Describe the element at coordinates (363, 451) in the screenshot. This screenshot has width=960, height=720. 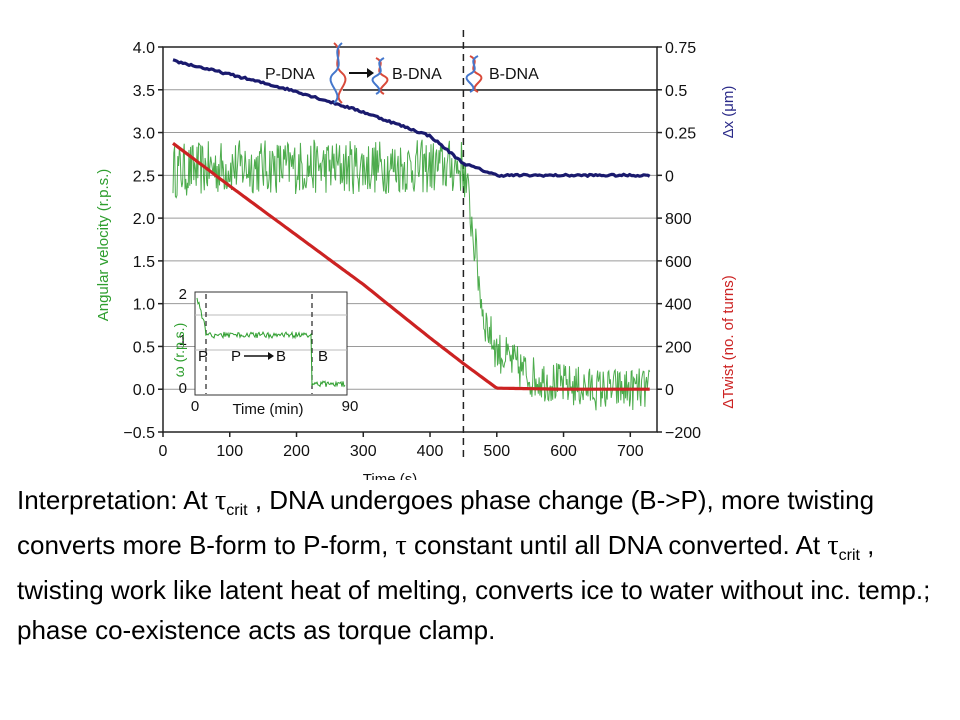
I see `x-tick-label: 300` at that location.